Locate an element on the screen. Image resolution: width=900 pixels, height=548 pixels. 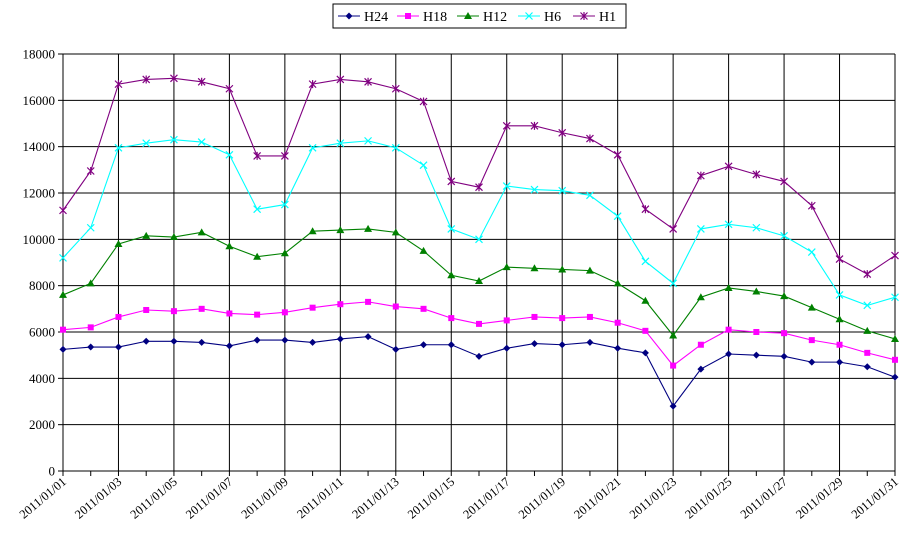
legend-item-h1: H1 is located at coordinates (594, 17).